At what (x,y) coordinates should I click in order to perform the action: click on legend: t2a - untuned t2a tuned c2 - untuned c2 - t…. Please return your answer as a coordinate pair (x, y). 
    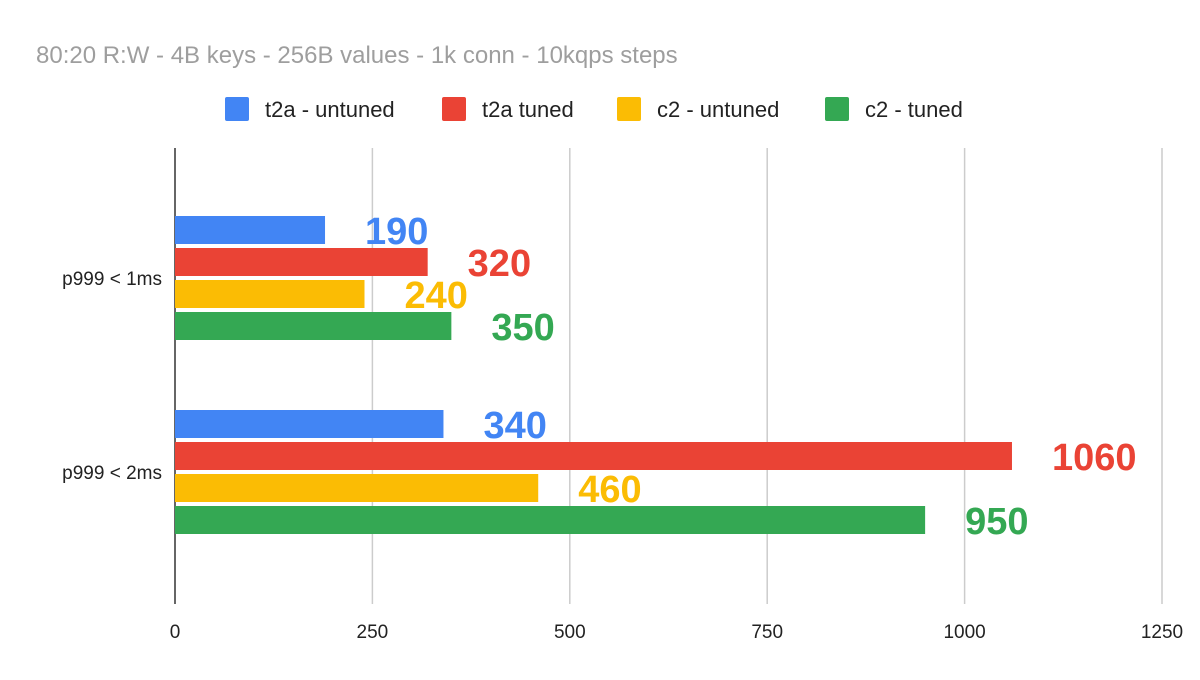
    Looking at the image, I should click on (594, 109).